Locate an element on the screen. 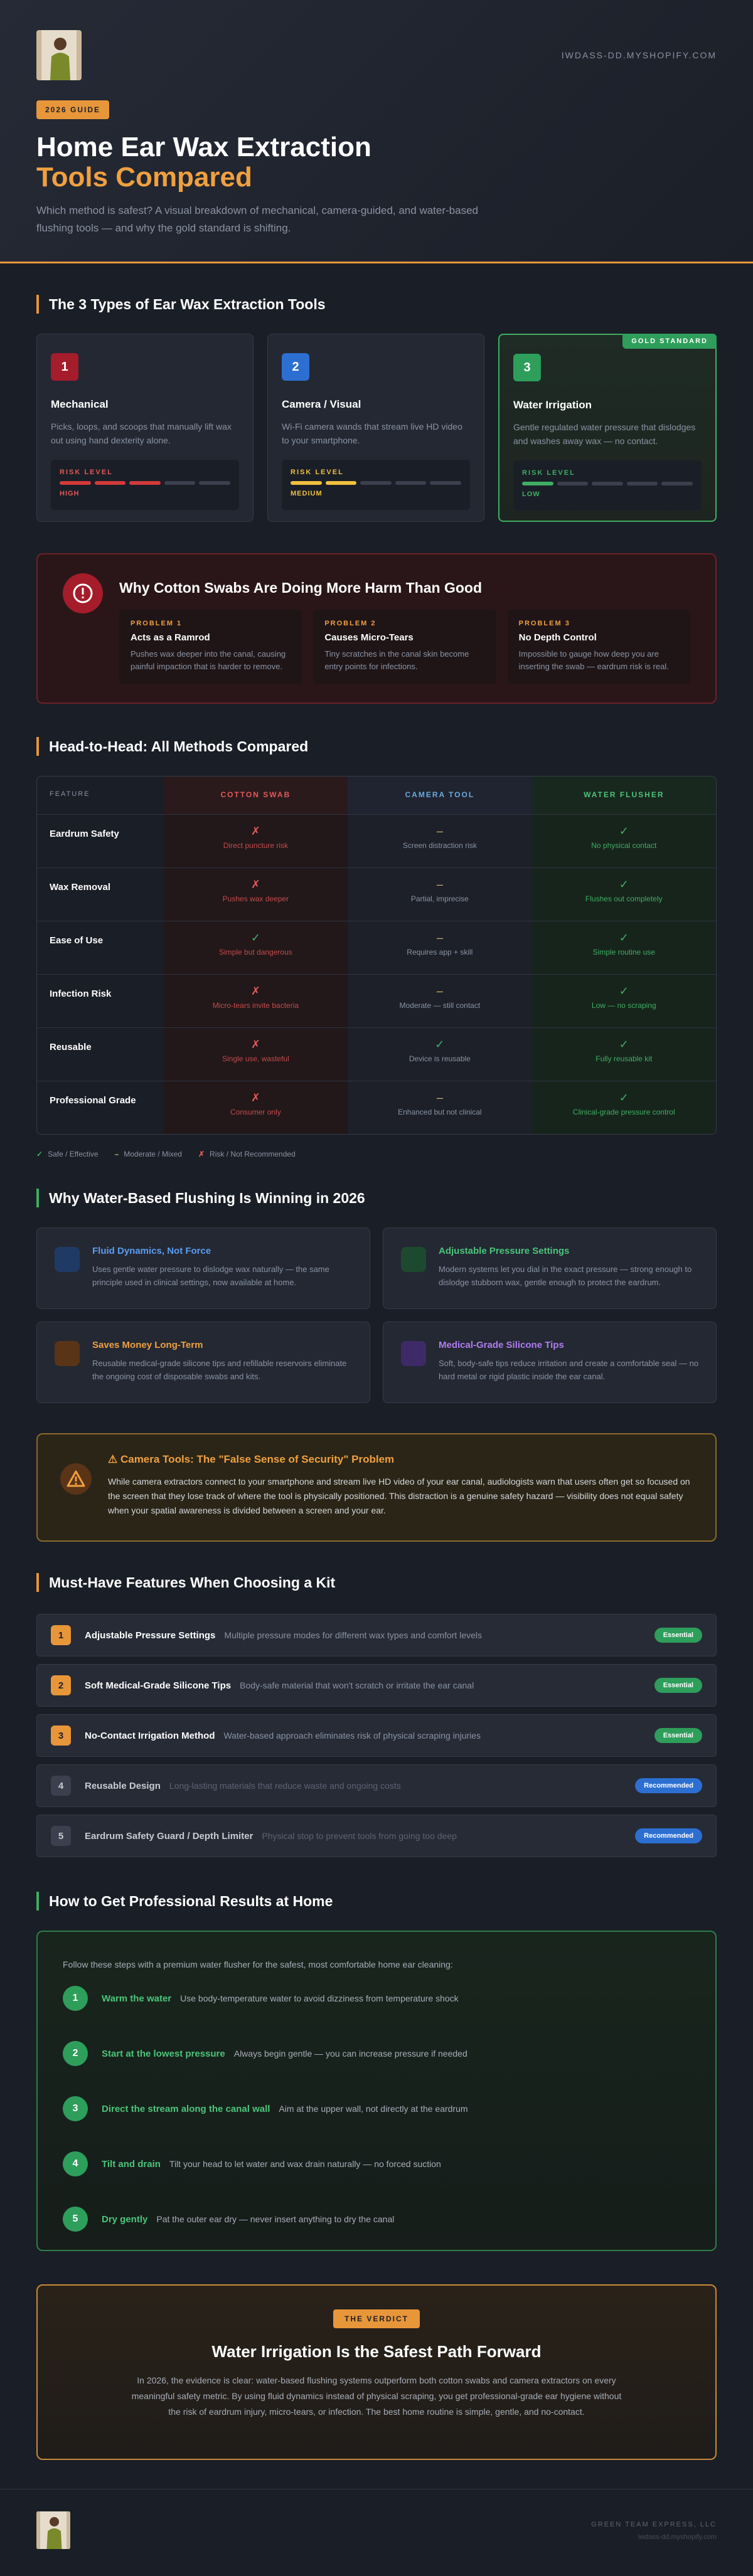 This screenshot has width=753, height=2576. feature-number: 4 is located at coordinates (61, 1786).